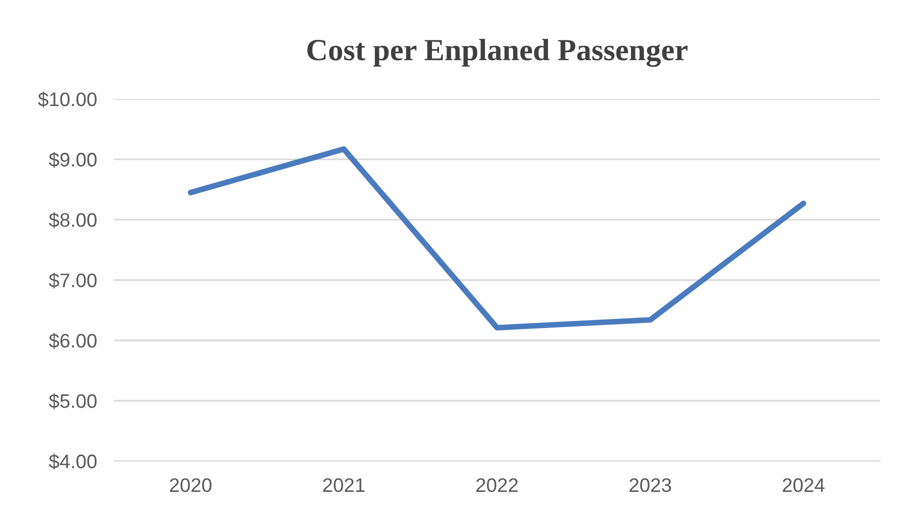 This screenshot has height=521, width=912. I want to click on chart-title: Cost per Enplaned Passenger, so click(497, 52).